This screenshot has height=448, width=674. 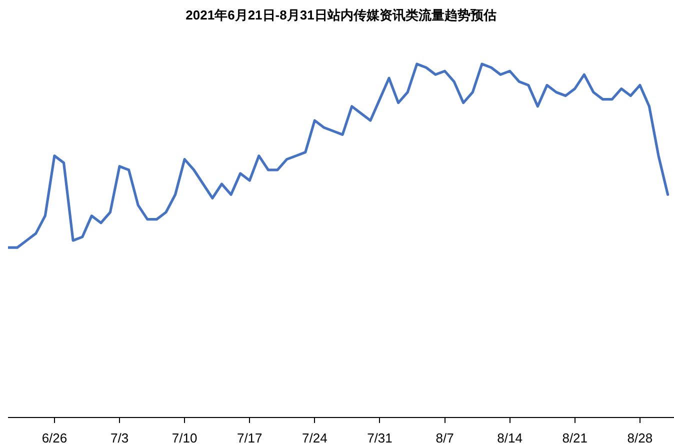 I want to click on x-tick-label: 8/28, so click(x=640, y=438).